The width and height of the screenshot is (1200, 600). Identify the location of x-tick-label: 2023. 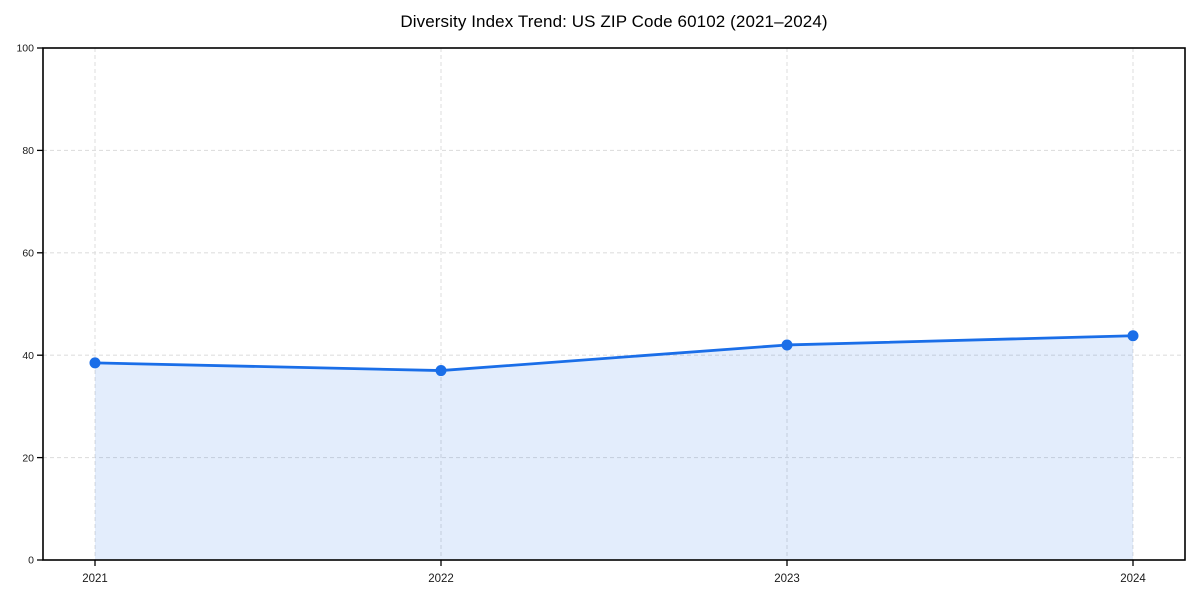
(787, 579).